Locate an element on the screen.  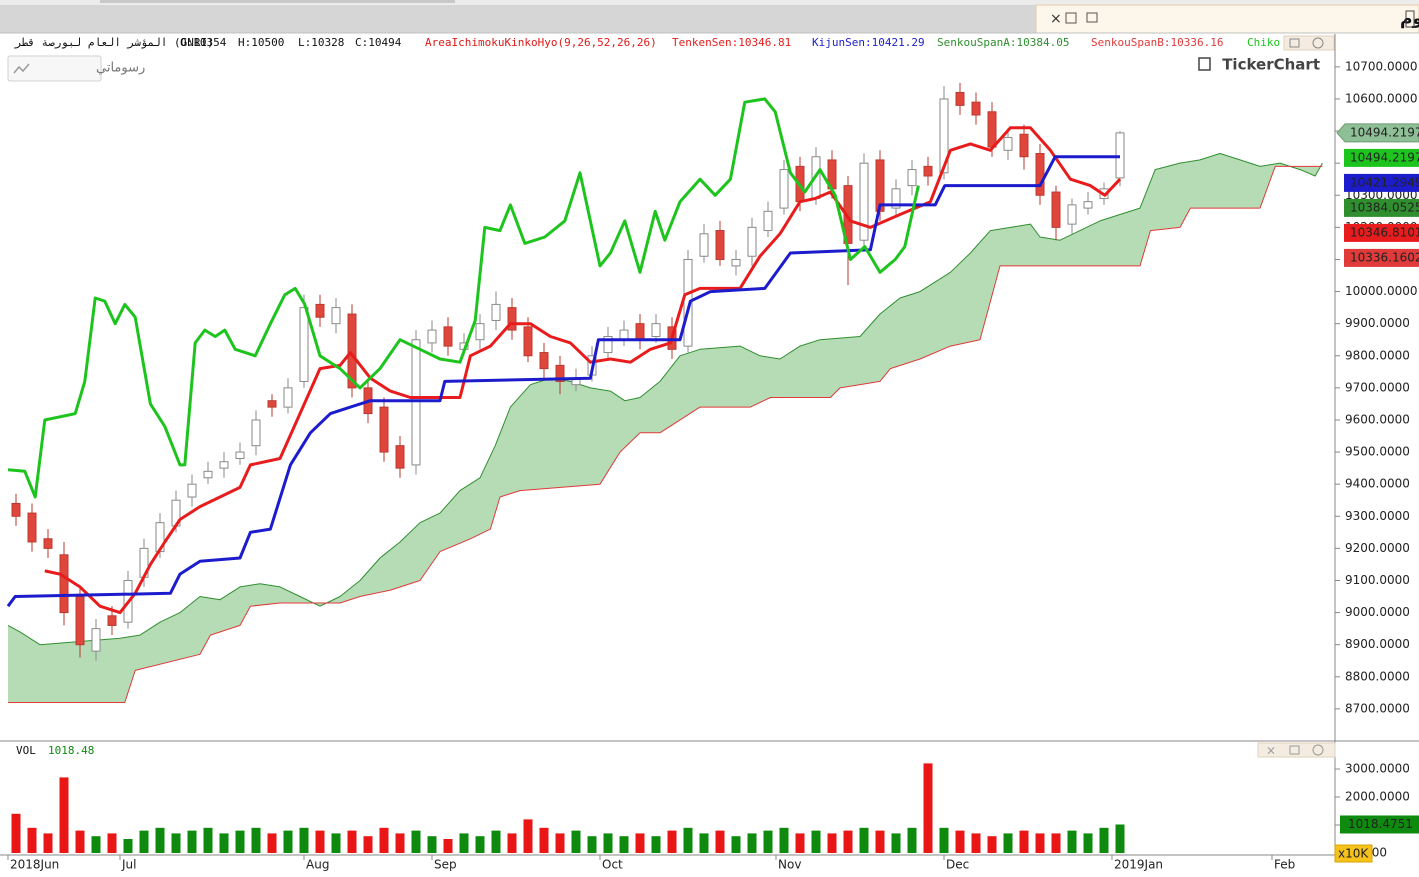
x-tick-label: Sep is located at coordinates (445, 865).